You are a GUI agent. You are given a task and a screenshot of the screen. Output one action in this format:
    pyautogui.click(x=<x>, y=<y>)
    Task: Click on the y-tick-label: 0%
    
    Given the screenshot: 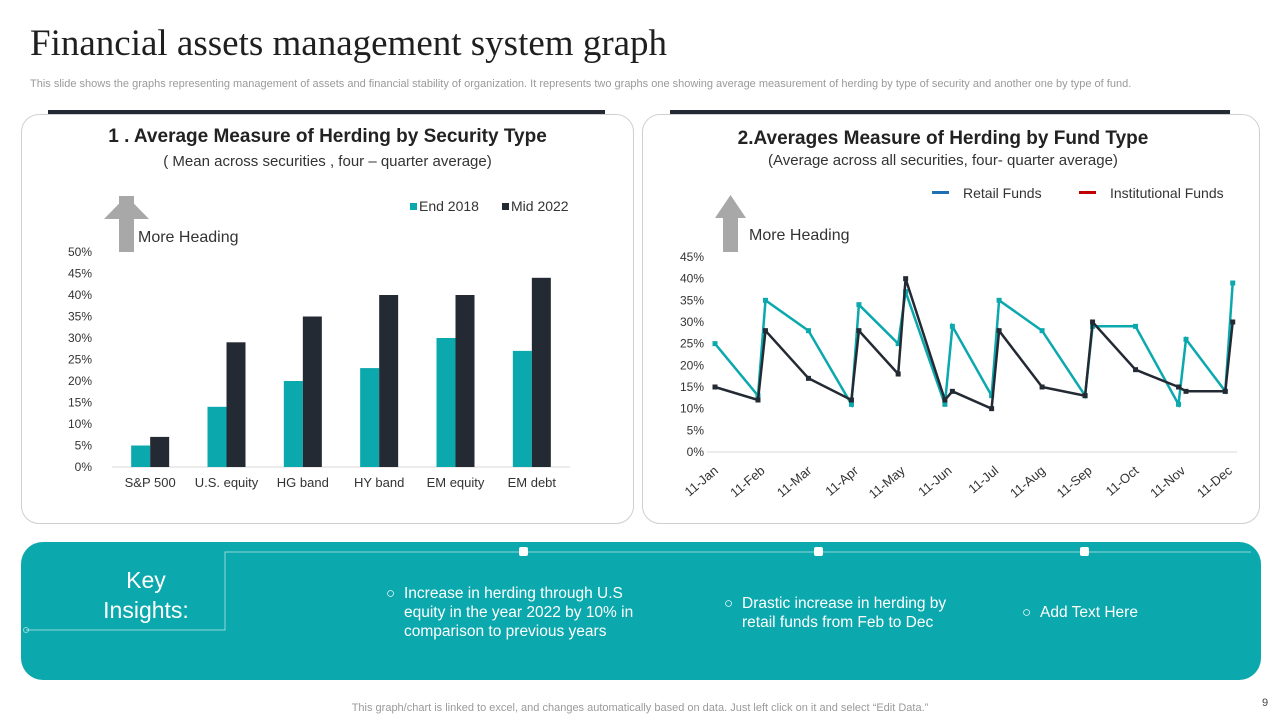 What is the action you would take?
    pyautogui.click(x=84, y=467)
    